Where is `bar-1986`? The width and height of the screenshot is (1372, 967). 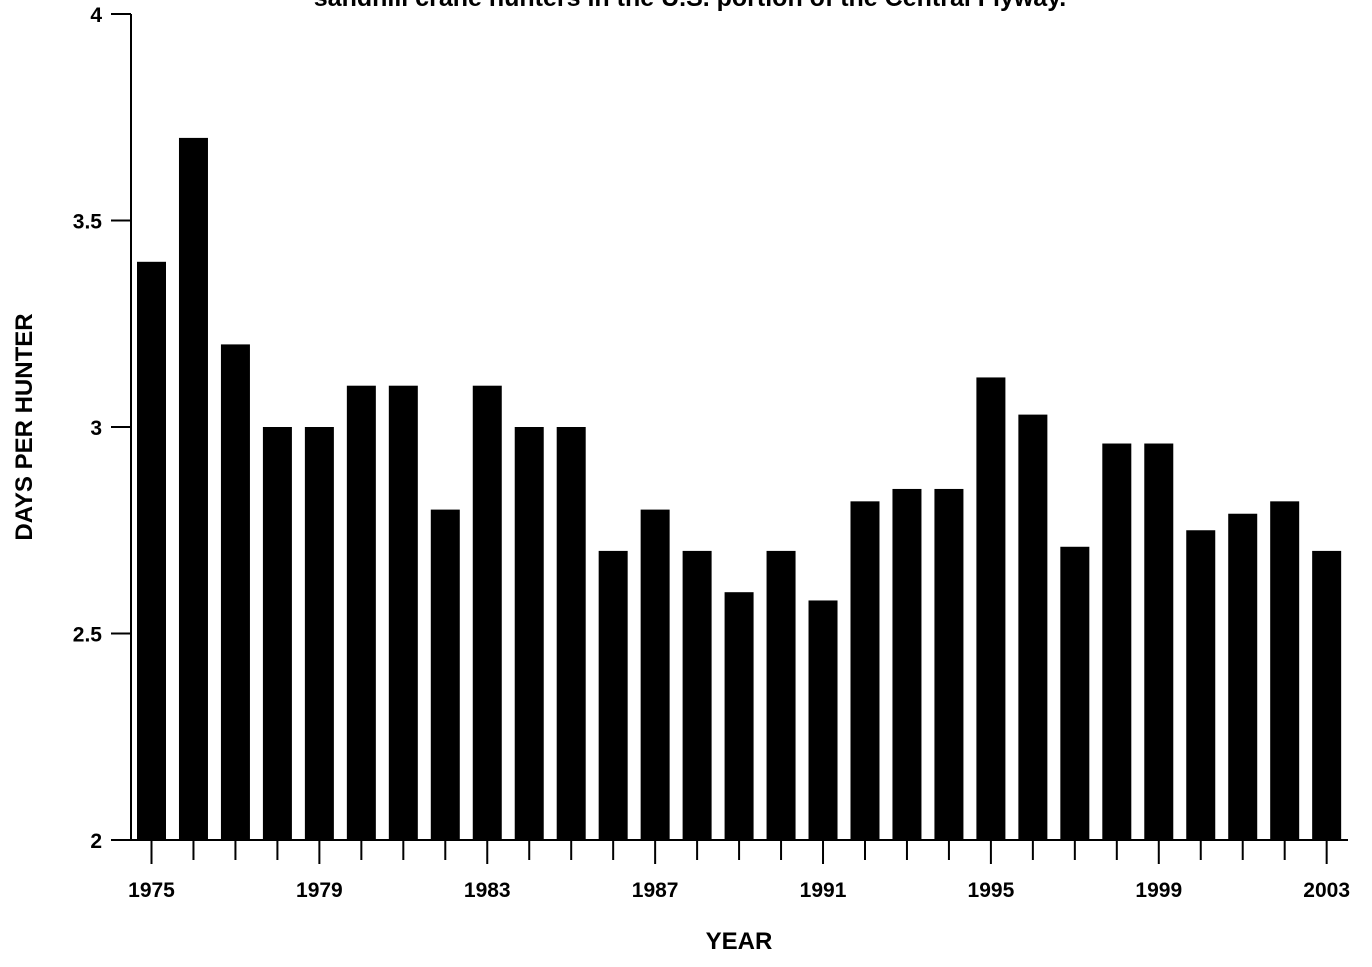 bar-1986 is located at coordinates (613, 695).